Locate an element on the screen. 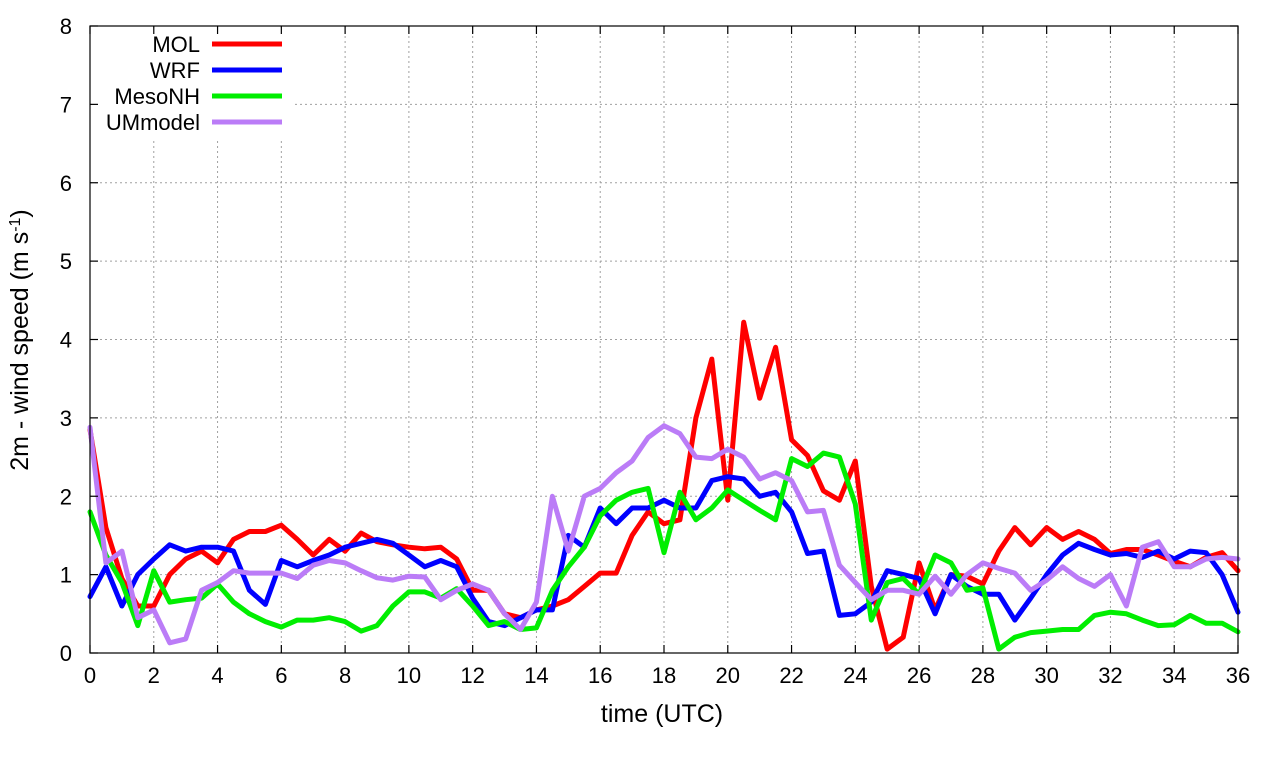 This screenshot has width=1280, height=760. y-tick-label: 4 is located at coordinates (66, 340).